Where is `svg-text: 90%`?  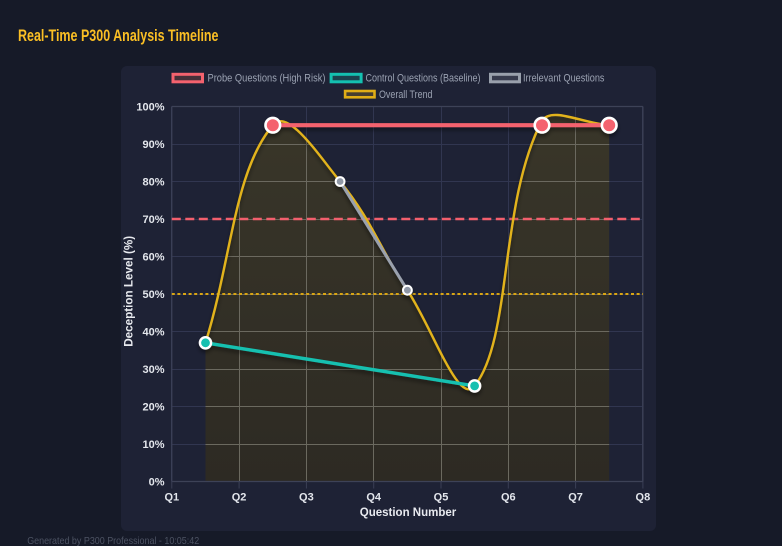
svg-text: 90% is located at coordinates (153, 145).